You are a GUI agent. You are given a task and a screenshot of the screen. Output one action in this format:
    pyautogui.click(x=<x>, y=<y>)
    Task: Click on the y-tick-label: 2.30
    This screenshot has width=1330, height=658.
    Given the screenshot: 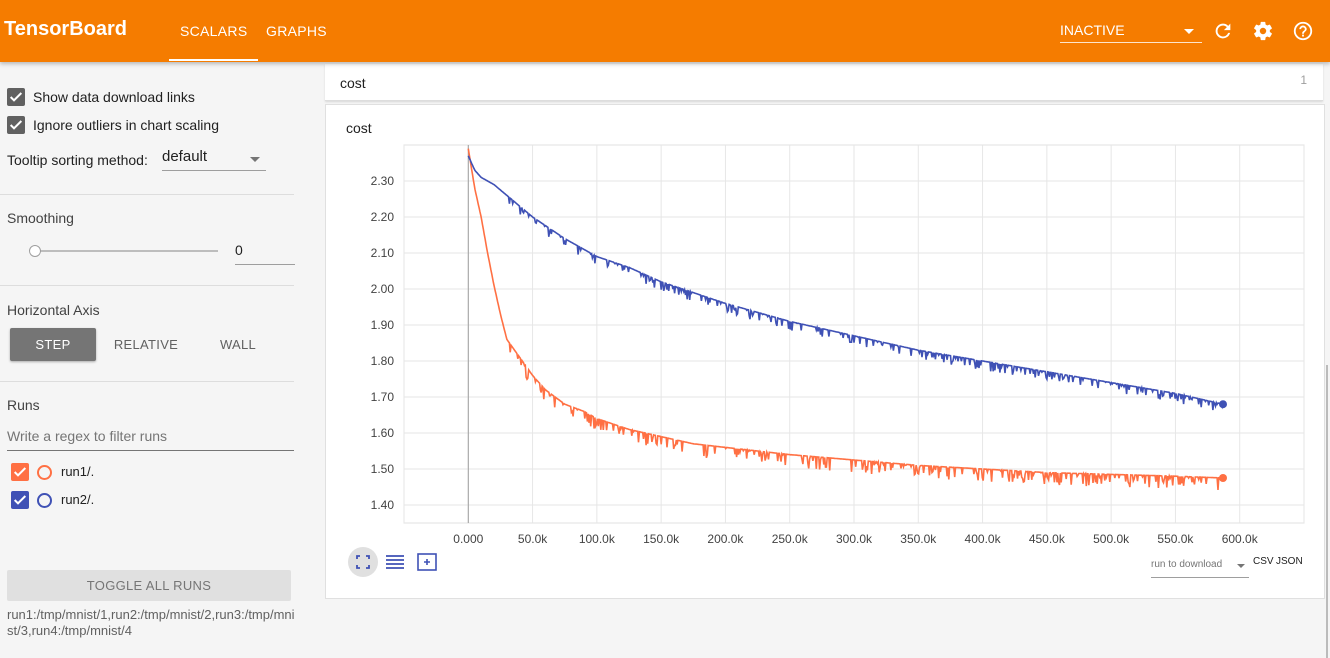 What is the action you would take?
    pyautogui.click(x=383, y=181)
    